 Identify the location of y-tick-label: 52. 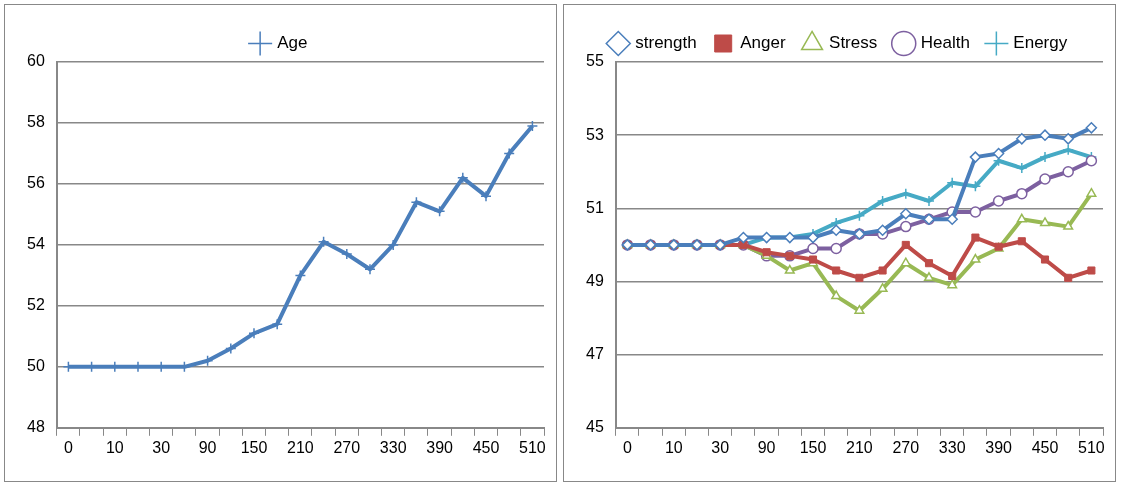
(36, 305).